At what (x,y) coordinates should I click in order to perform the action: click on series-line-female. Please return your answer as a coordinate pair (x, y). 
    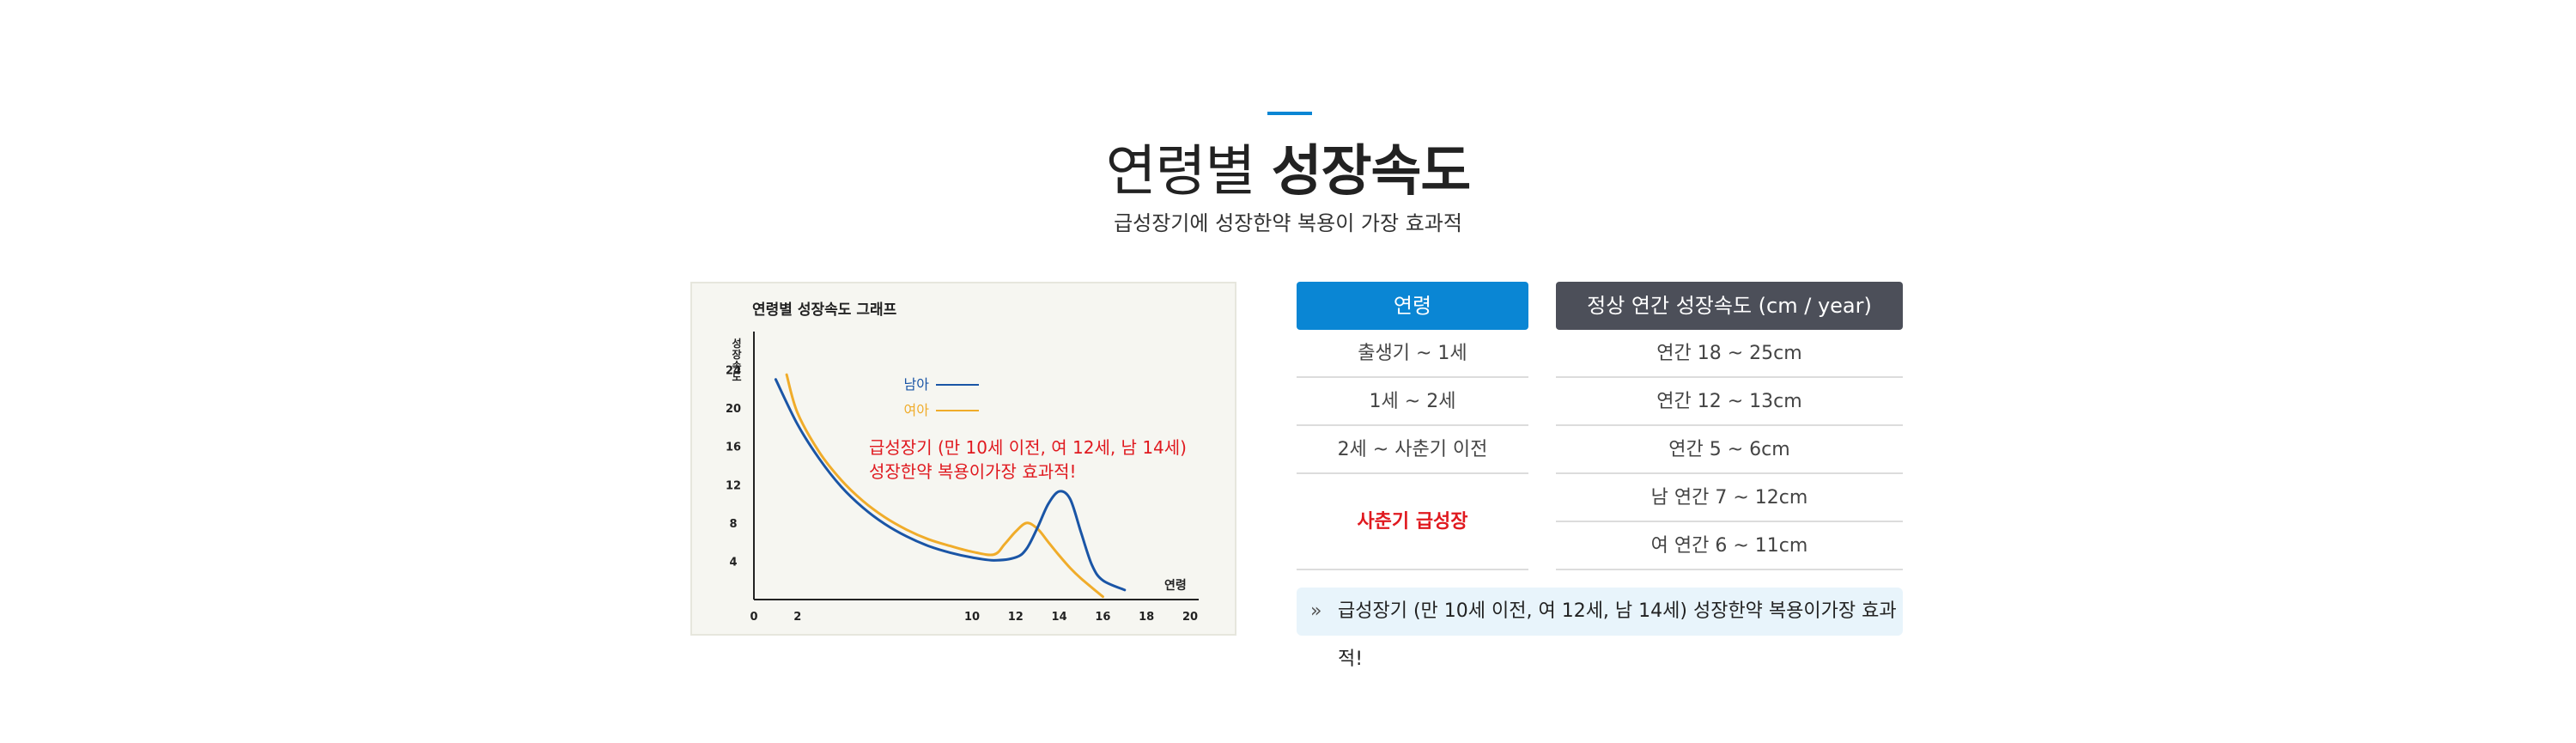
    Looking at the image, I should click on (944, 486).